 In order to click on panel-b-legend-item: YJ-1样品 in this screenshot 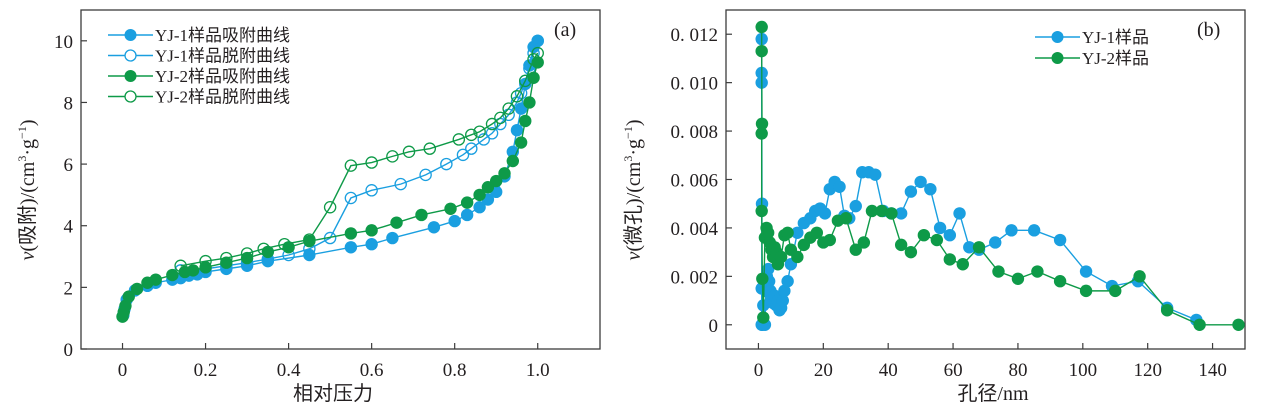, I will do `click(1092, 37)`.